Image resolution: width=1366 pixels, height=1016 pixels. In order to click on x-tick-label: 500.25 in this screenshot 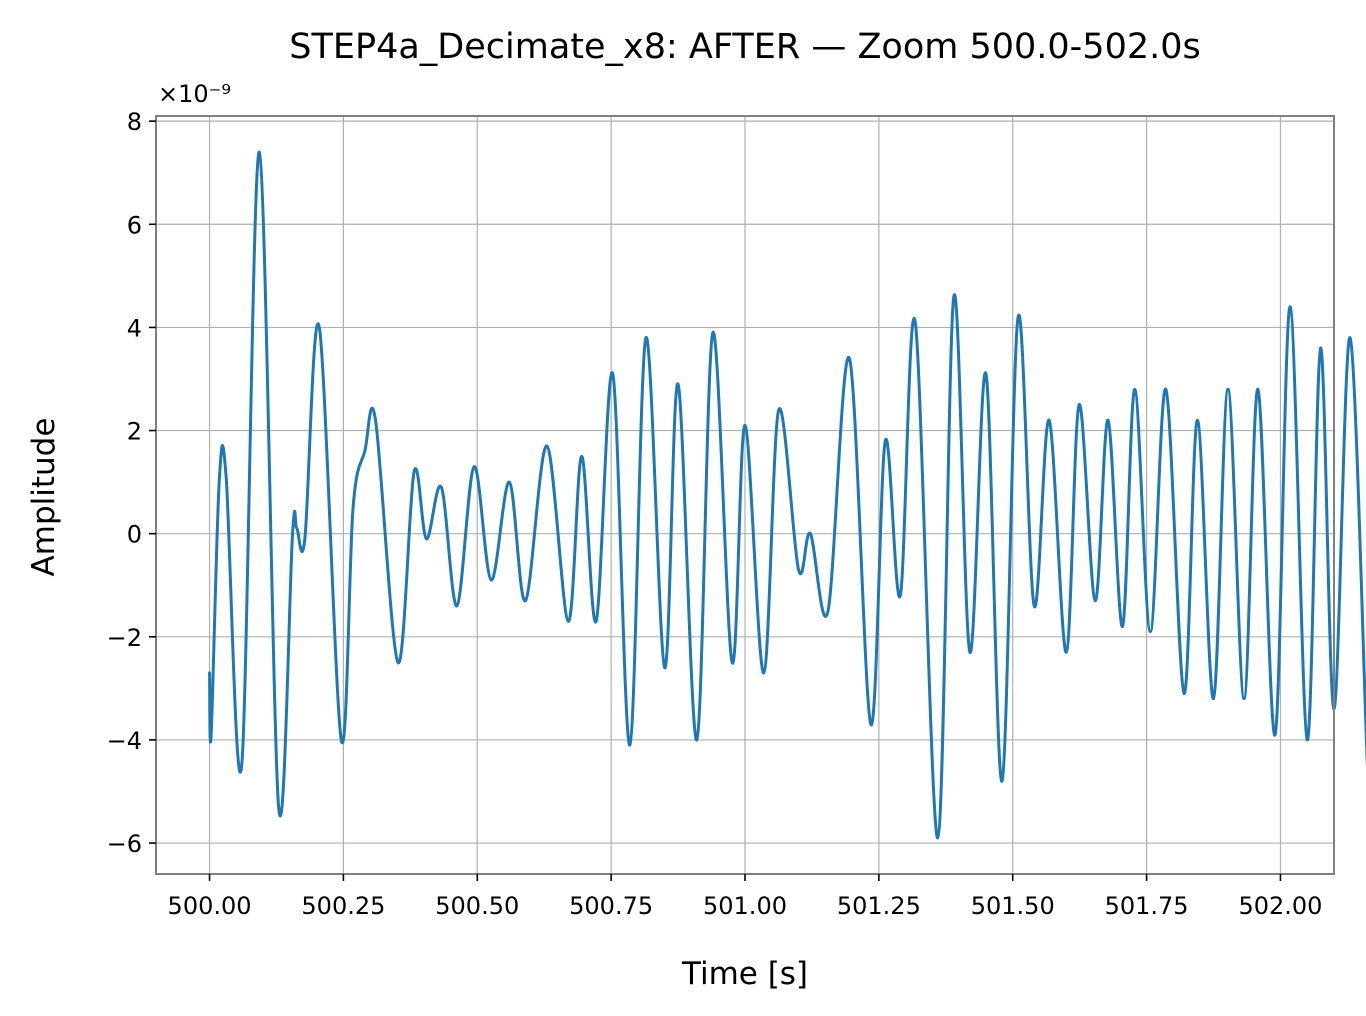, I will do `click(343, 906)`.